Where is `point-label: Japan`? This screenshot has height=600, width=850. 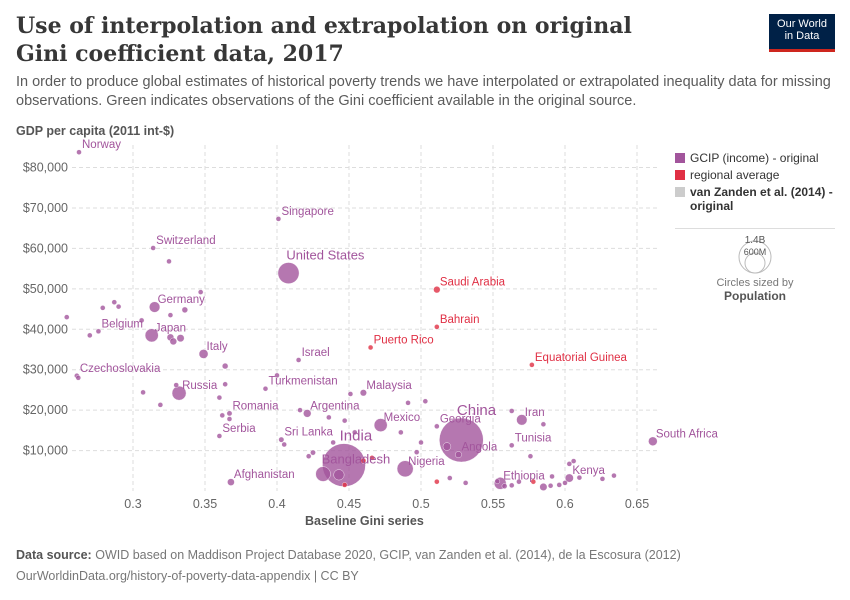
point-label: Japan is located at coordinates (170, 328).